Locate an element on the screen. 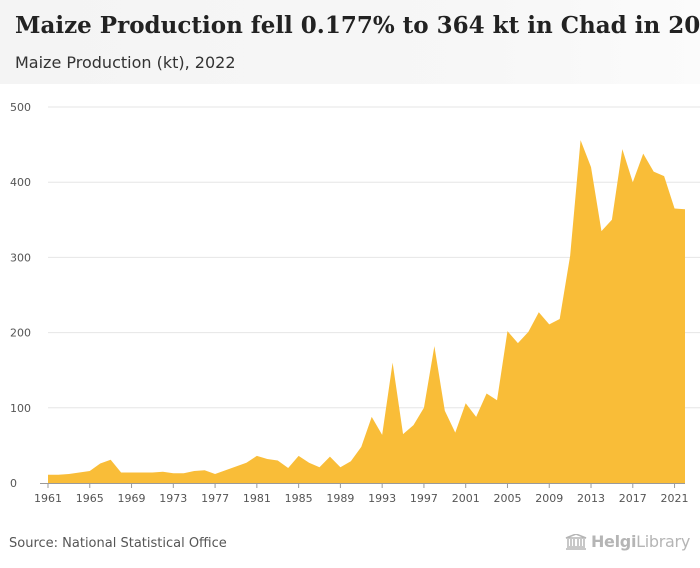 The height and width of the screenshot is (568, 700). y-tick-label: 300 is located at coordinates (20, 257).